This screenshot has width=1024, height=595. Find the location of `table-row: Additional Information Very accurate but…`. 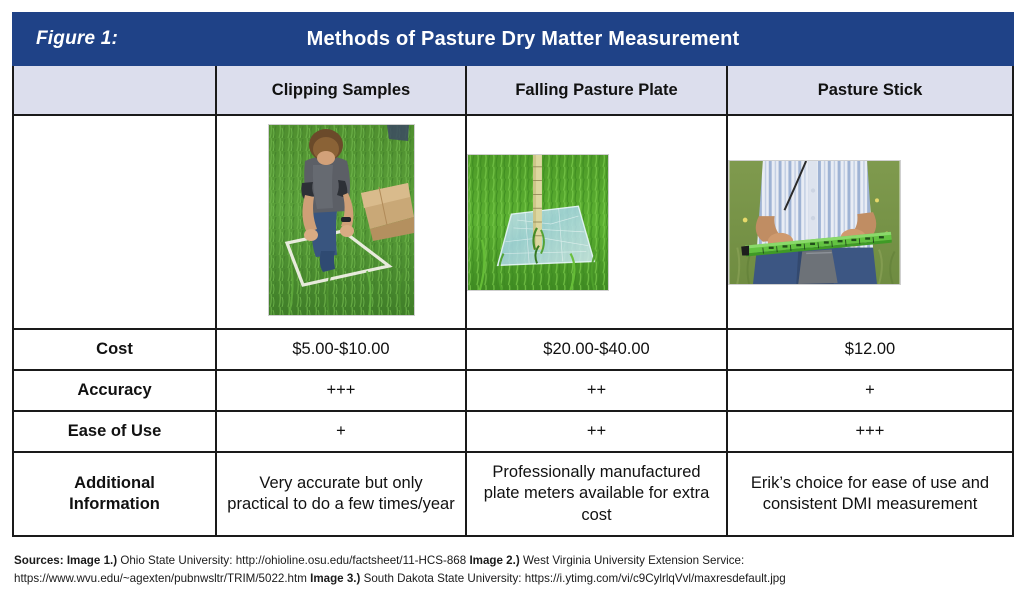

table-row: Additional Information Very accurate but… is located at coordinates (513, 494).